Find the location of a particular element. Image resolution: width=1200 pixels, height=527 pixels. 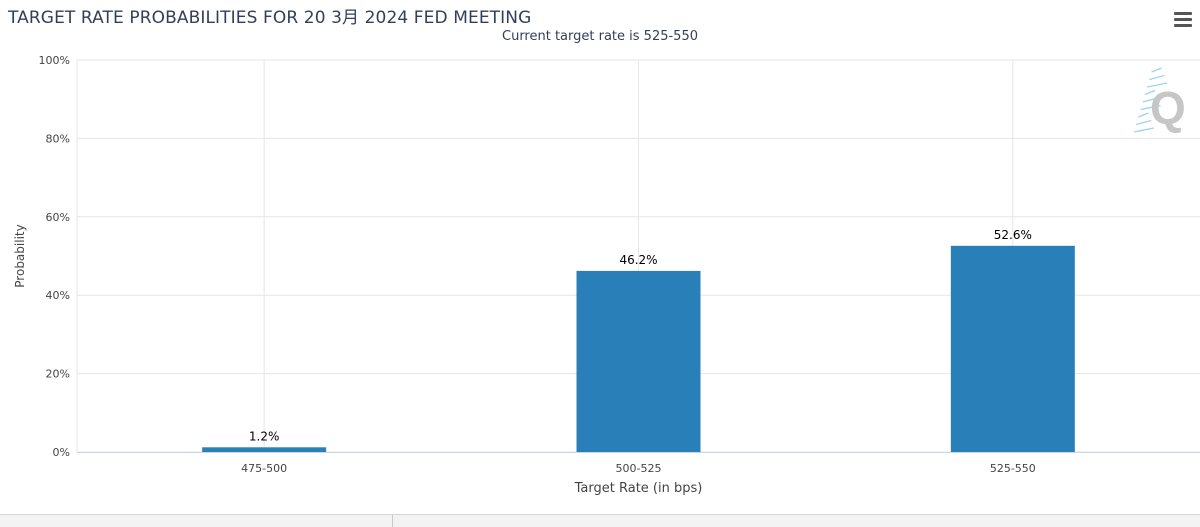

y-axis-label: Probability is located at coordinates (20, 255).